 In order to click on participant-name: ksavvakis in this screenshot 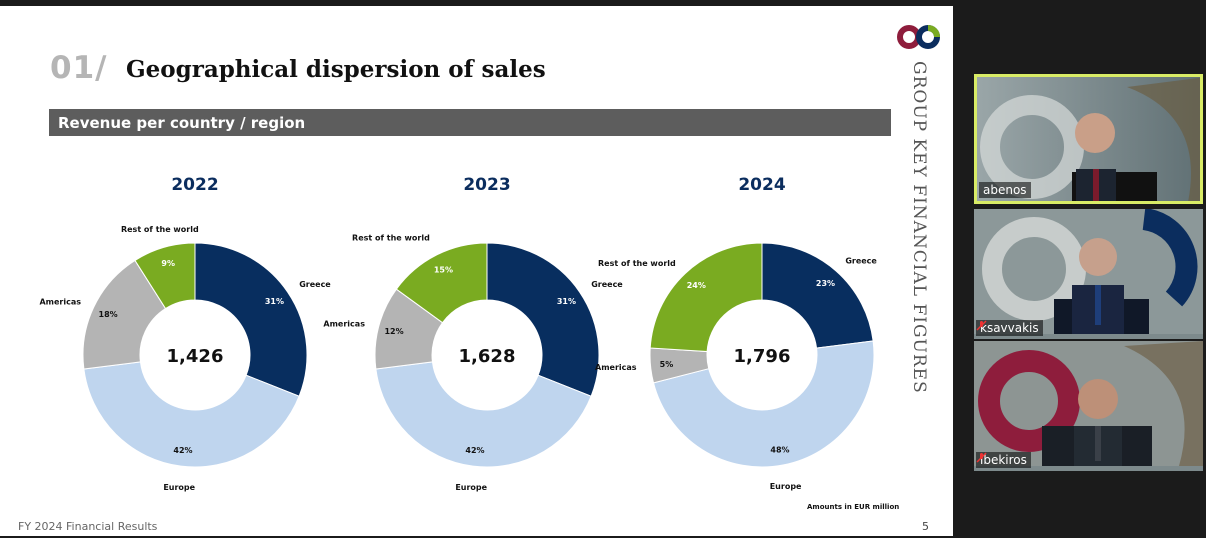, I will do `click(1009, 328)`.